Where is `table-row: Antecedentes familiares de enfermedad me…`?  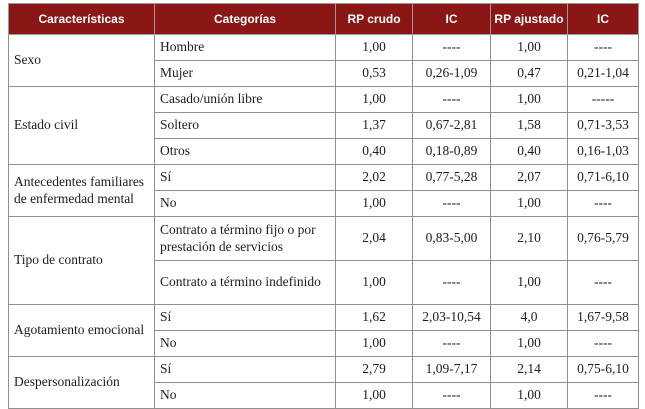
table-row: Antecedentes familiares de enfermedad me… is located at coordinates (323, 190).